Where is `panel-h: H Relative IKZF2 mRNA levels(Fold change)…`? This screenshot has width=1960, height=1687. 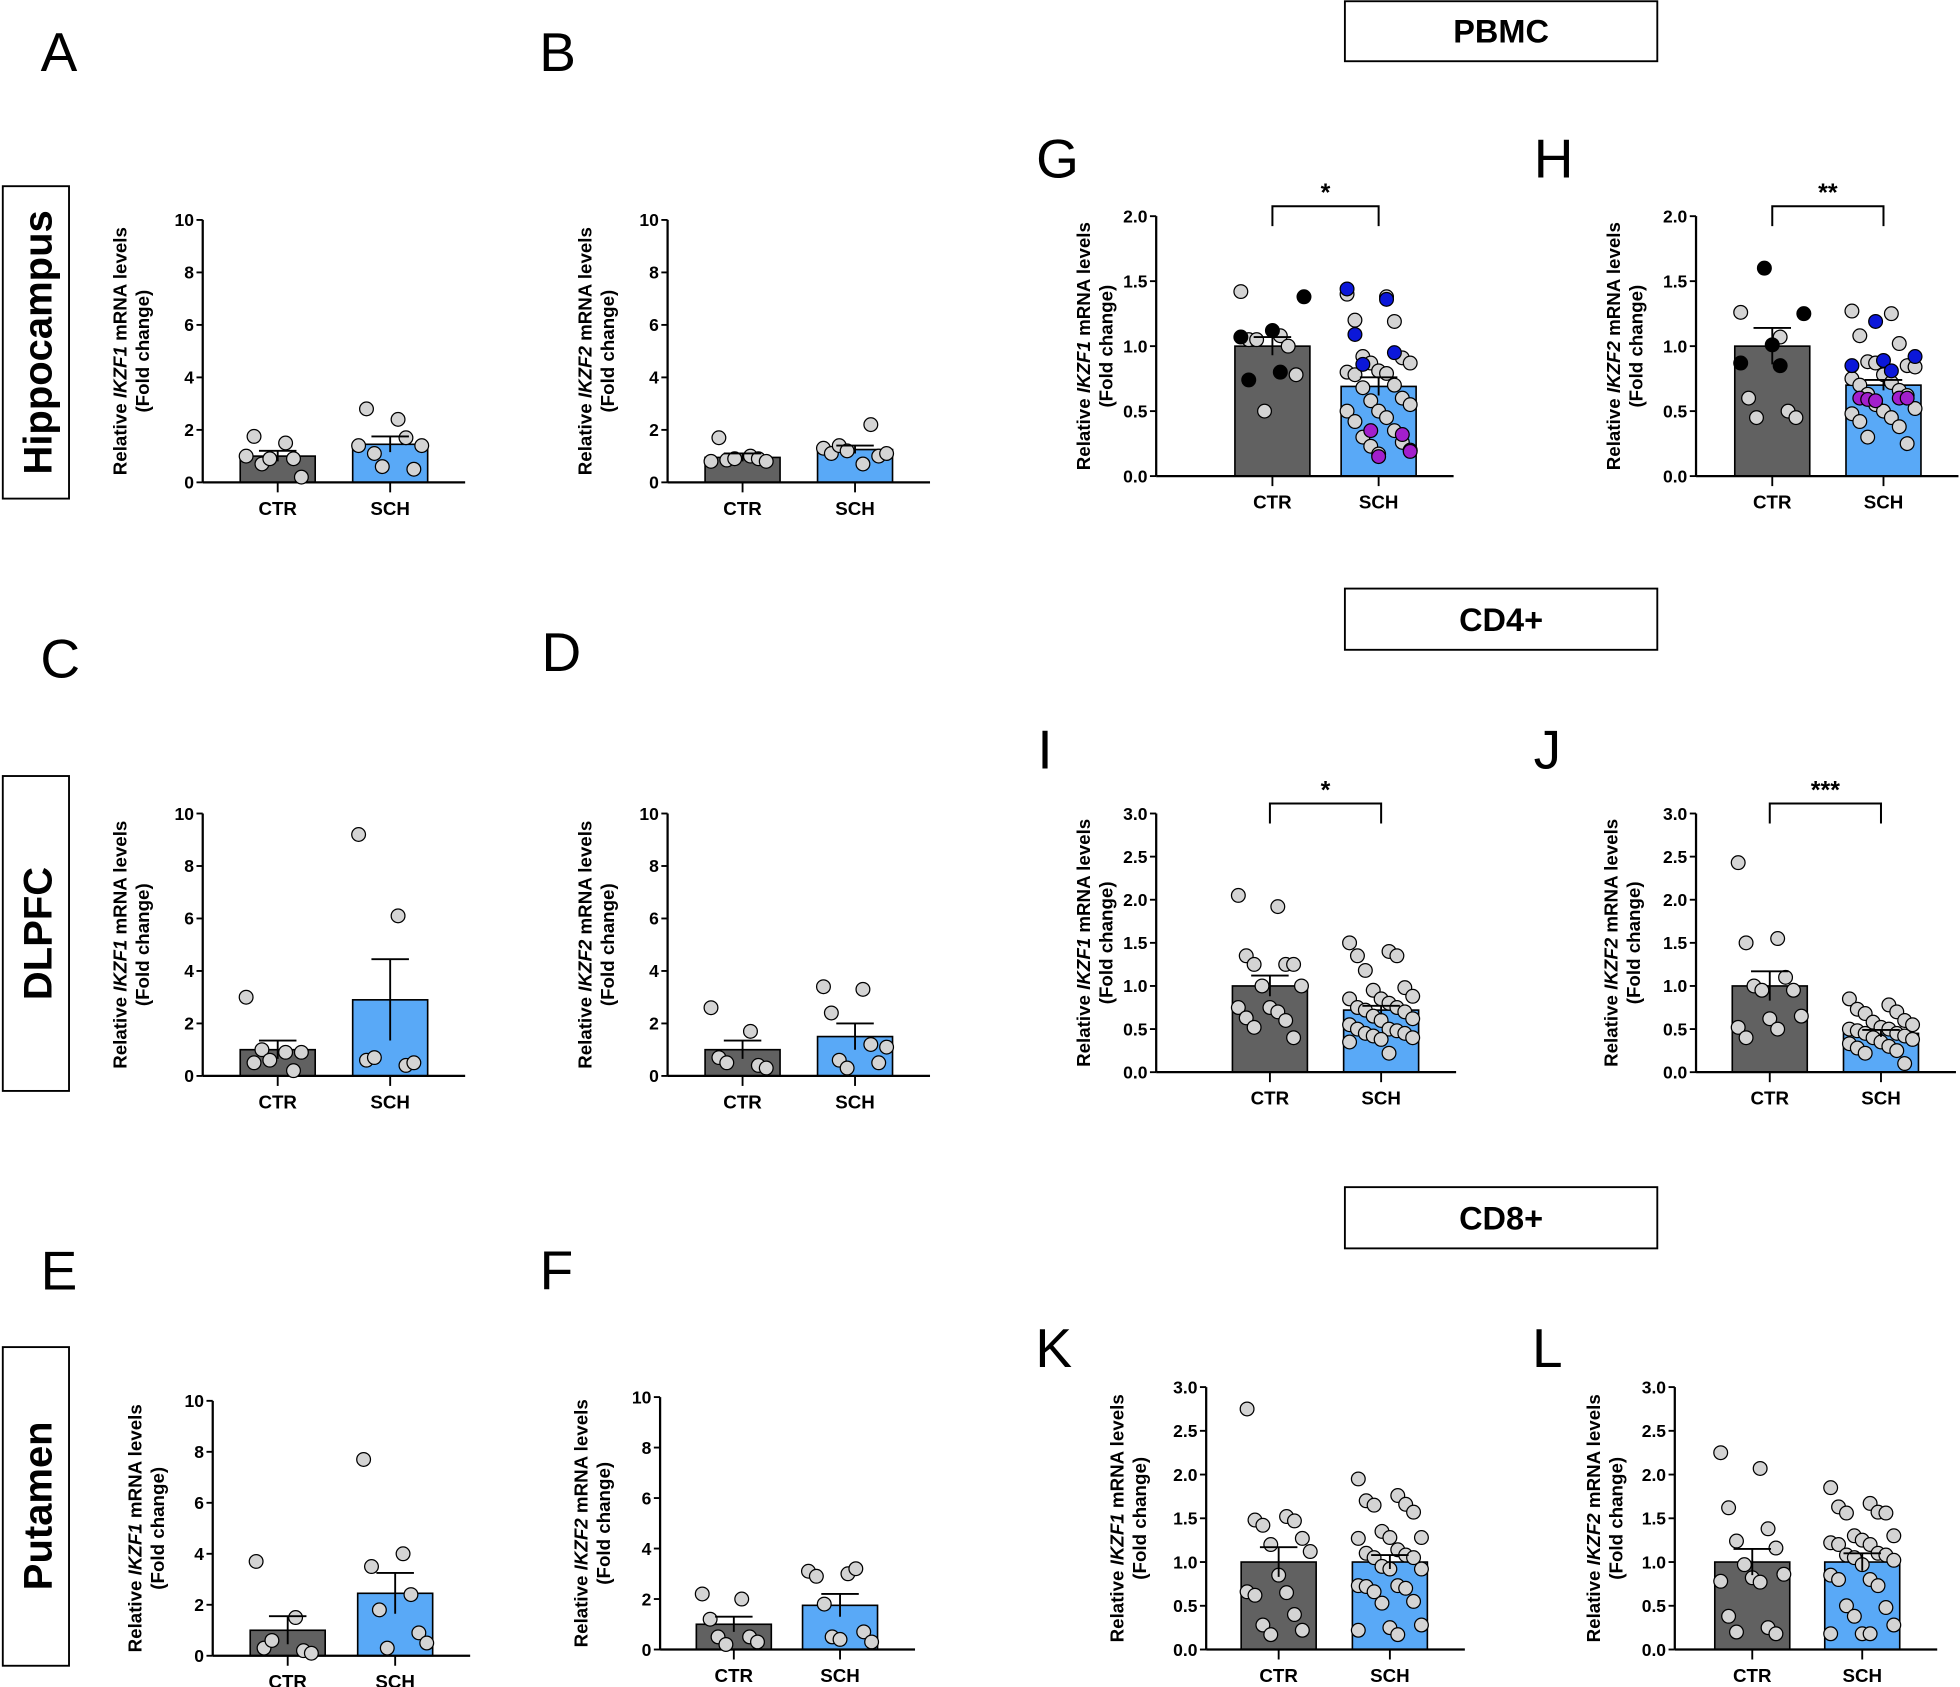 panel-h: H Relative IKZF2 mRNA levels(Fold change)… is located at coordinates (1746, 320).